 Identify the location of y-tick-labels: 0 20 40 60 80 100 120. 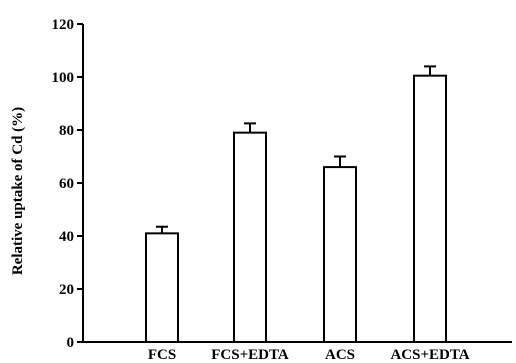
(63, 184).